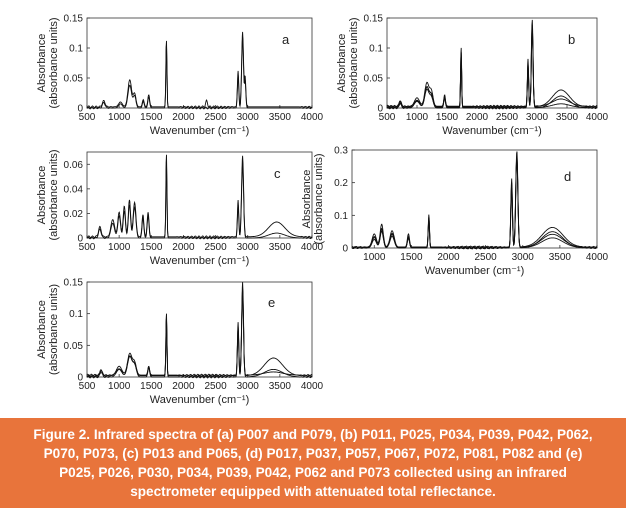  What do you see at coordinates (74, 189) in the screenshot?
I see `y-tick-label: 0.04` at bounding box center [74, 189].